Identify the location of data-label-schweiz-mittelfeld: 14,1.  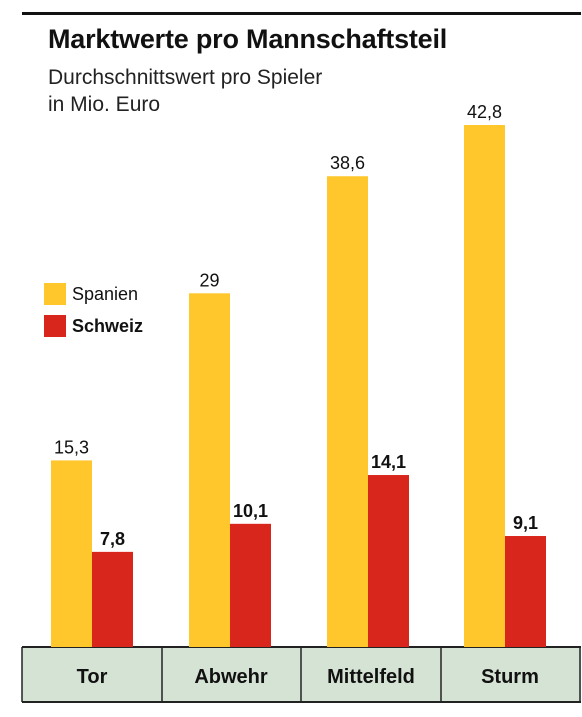
(388, 462).